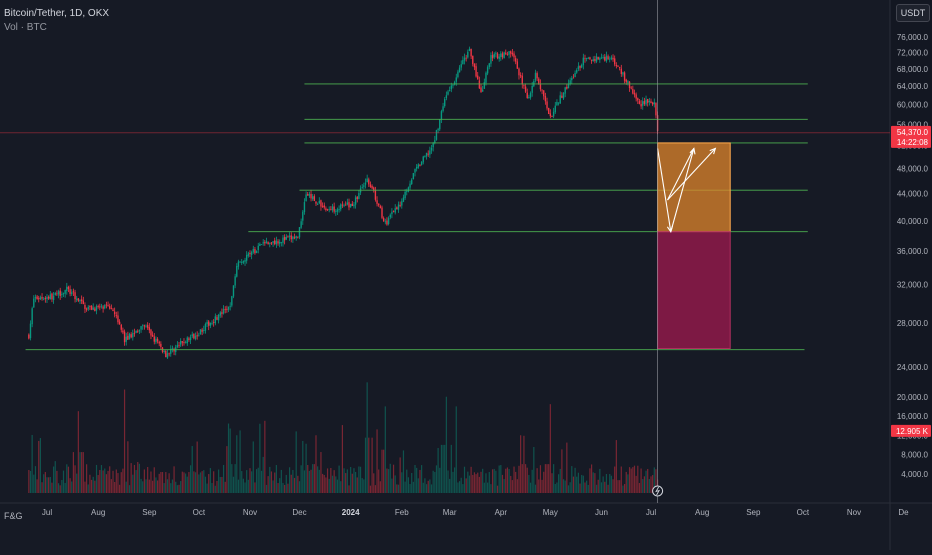 Image resolution: width=932 pixels, height=555 pixels. Describe the element at coordinates (913, 13) in the screenshot. I see `currency-unit-button: USDT` at that location.